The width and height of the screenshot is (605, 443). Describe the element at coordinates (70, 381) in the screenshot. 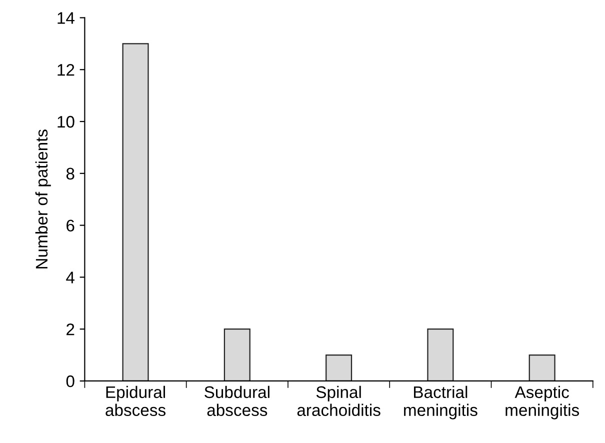

I see `y-tick-label: 0` at that location.